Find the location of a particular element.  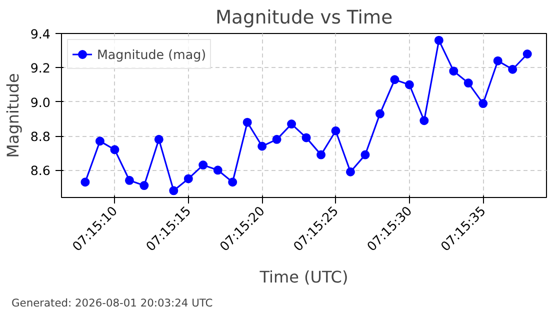

y-axis-title: Magnitude is located at coordinates (12, 115).